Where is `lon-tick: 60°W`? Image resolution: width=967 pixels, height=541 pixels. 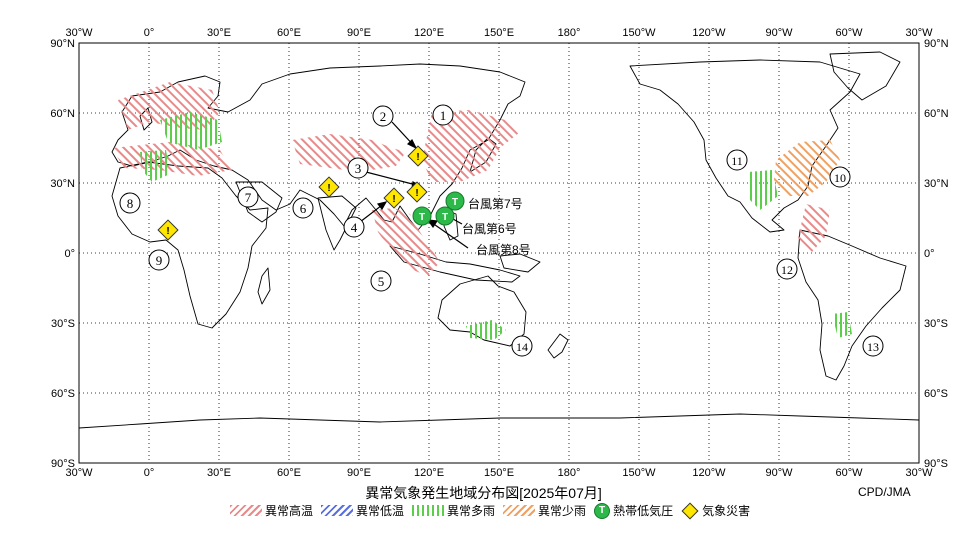
lon-tick: 60°W is located at coordinates (849, 473).